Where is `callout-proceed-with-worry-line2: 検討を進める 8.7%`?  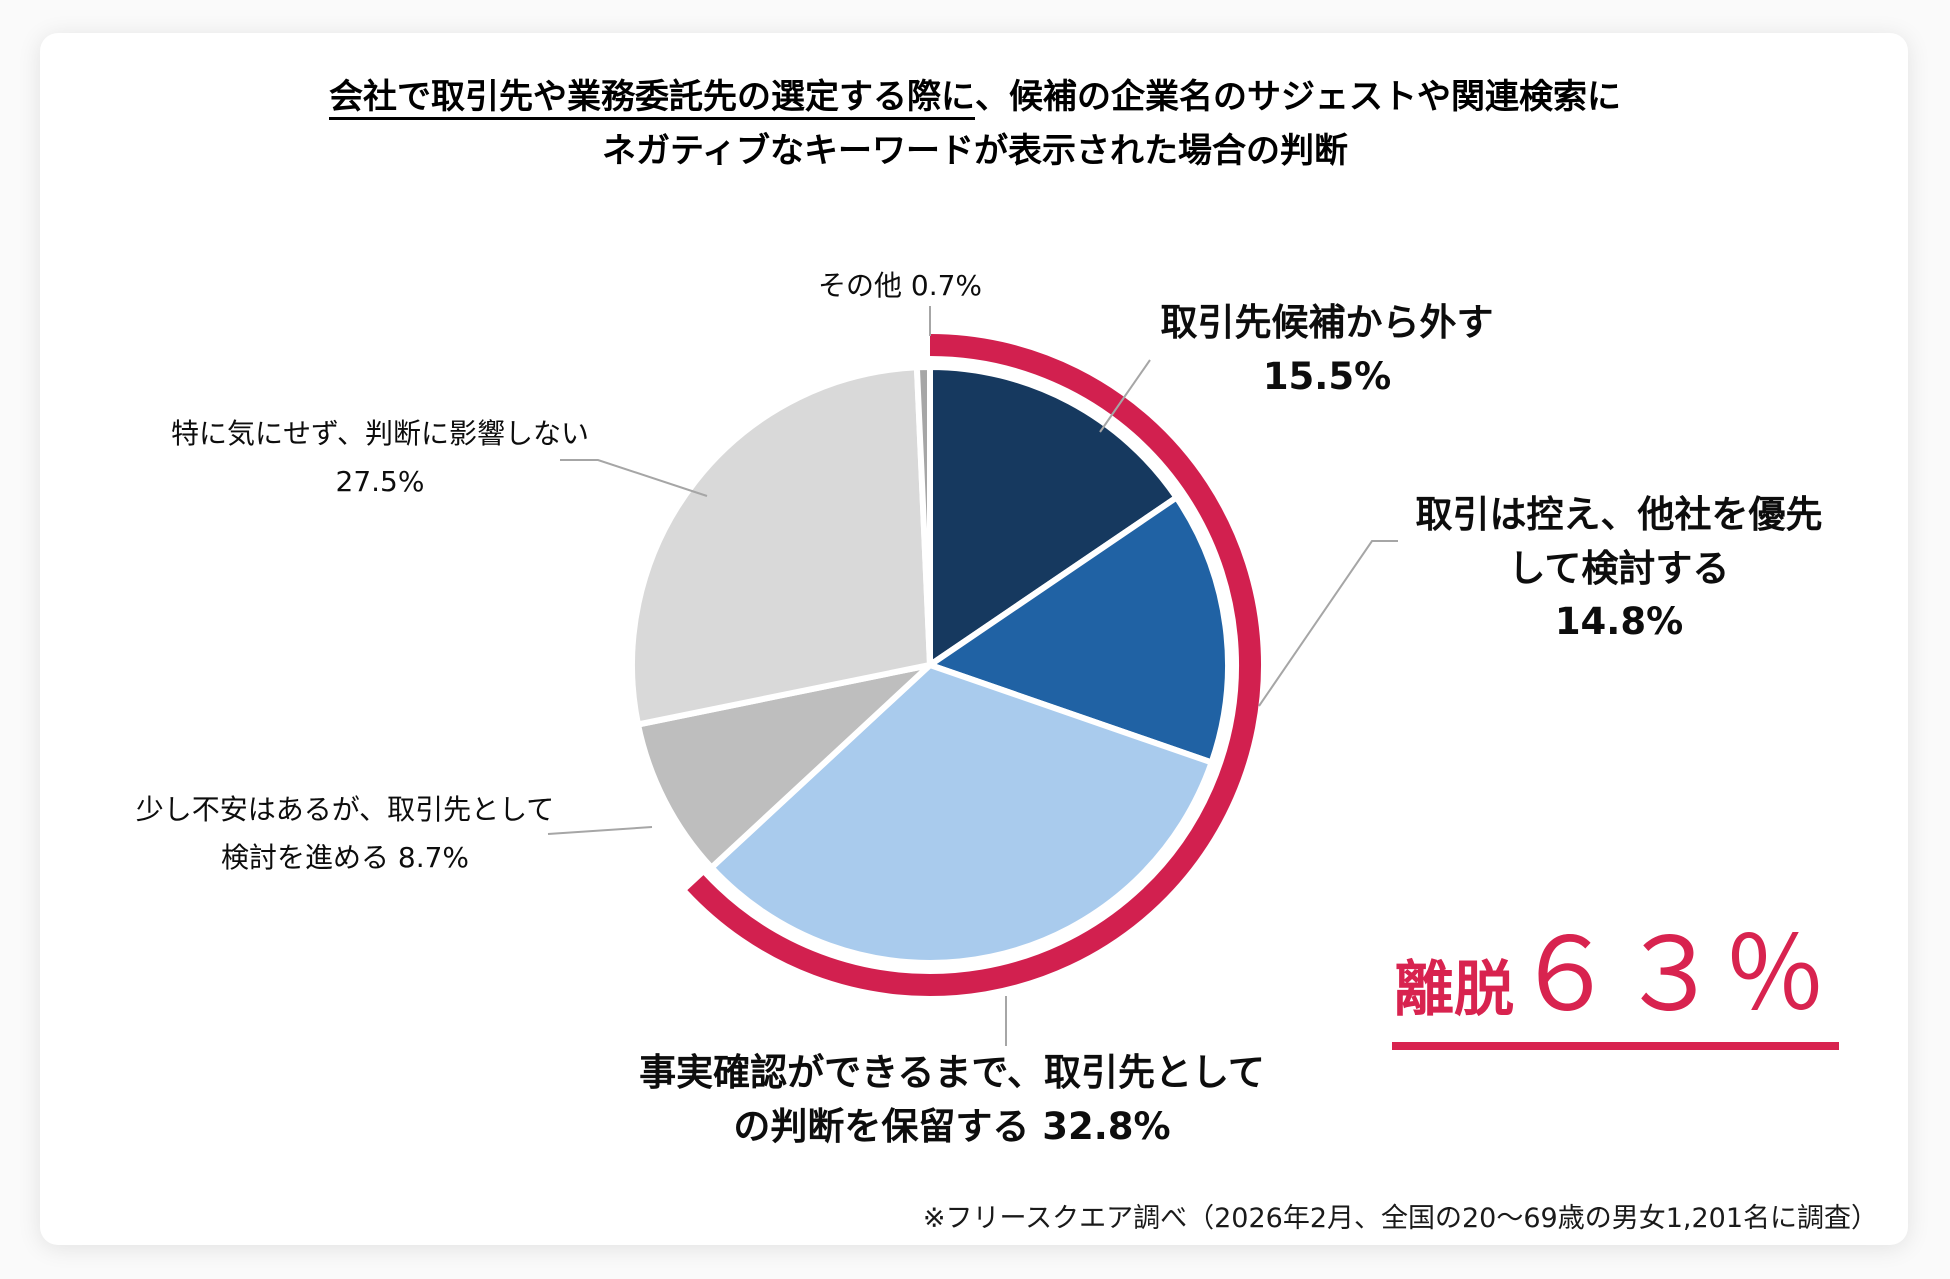
callout-proceed-with-worry-line2: 検討を進める 8.7% is located at coordinates (345, 857).